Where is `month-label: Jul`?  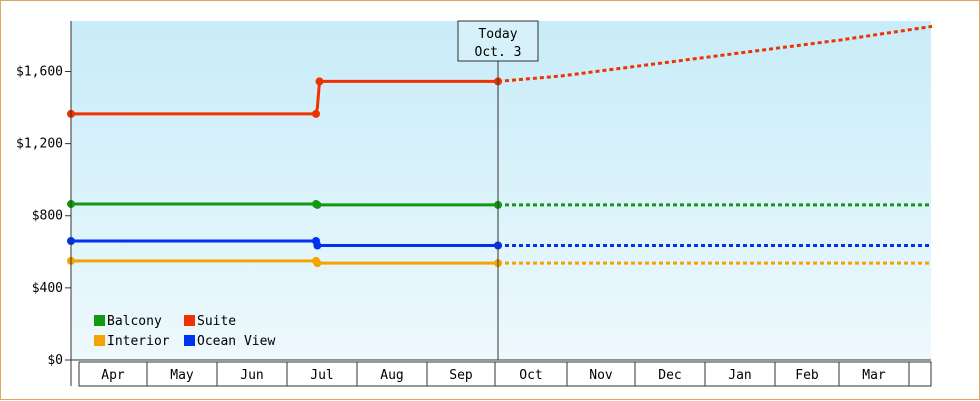 month-label: Jul is located at coordinates (321, 375).